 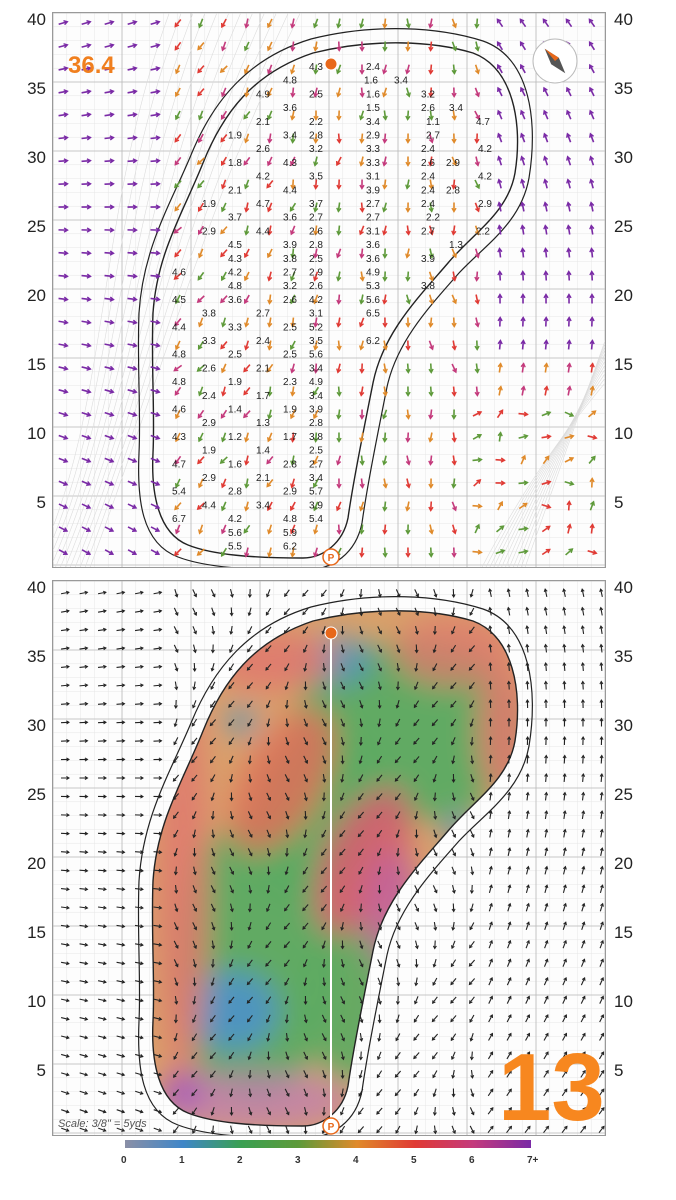 What do you see at coordinates (433, 218) in the screenshot?
I see `slope-reading: 2.2` at bounding box center [433, 218].